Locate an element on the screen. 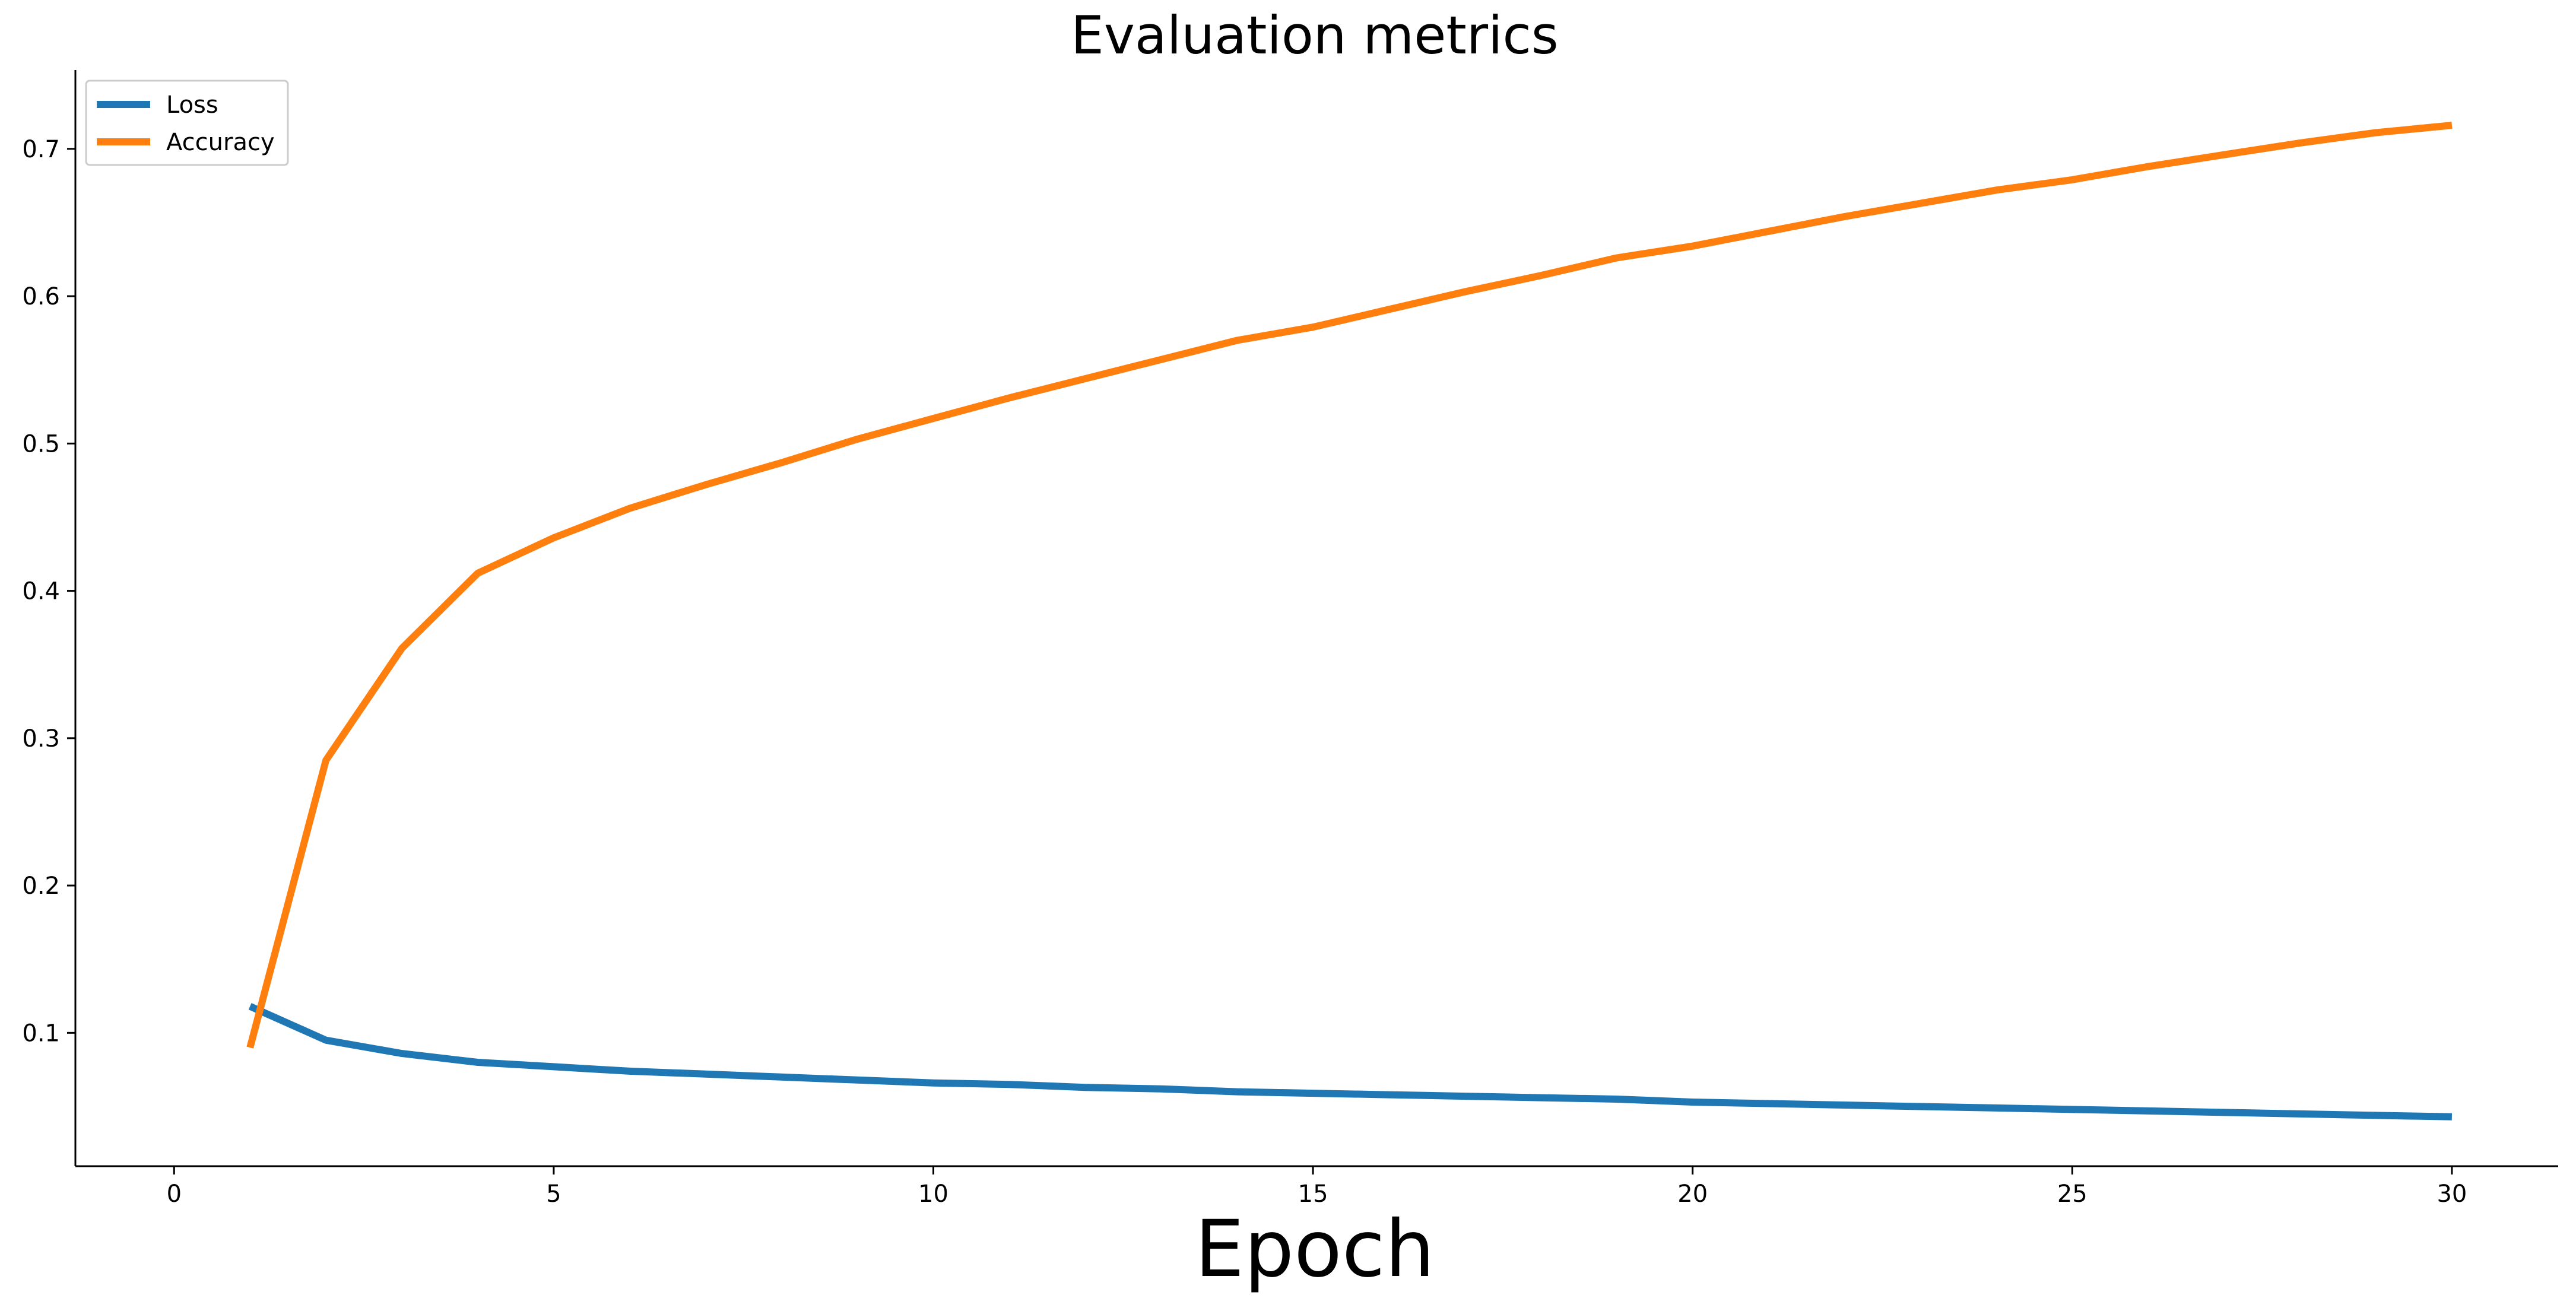 This screenshot has height=1311, width=2576. x-tick-label: 0 is located at coordinates (174, 1194).